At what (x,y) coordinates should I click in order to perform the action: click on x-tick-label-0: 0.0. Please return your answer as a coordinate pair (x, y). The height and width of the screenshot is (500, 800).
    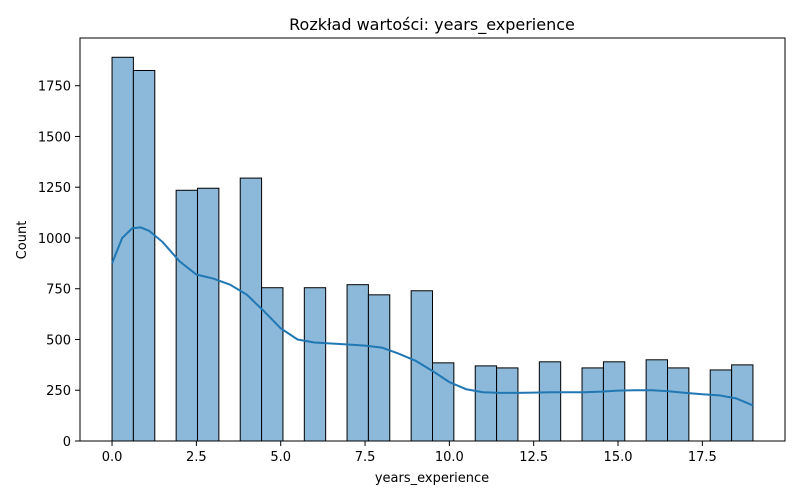
    Looking at the image, I should click on (112, 457).